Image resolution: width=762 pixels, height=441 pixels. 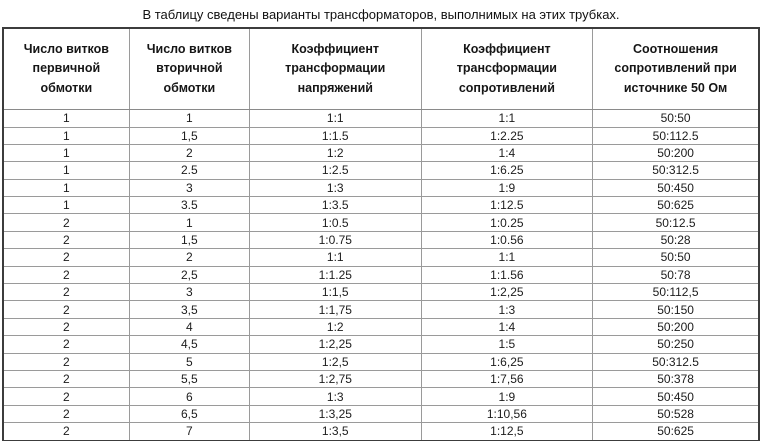 I want to click on table-row: 2 6 1:3 1:9 50:450, so click(x=381, y=396).